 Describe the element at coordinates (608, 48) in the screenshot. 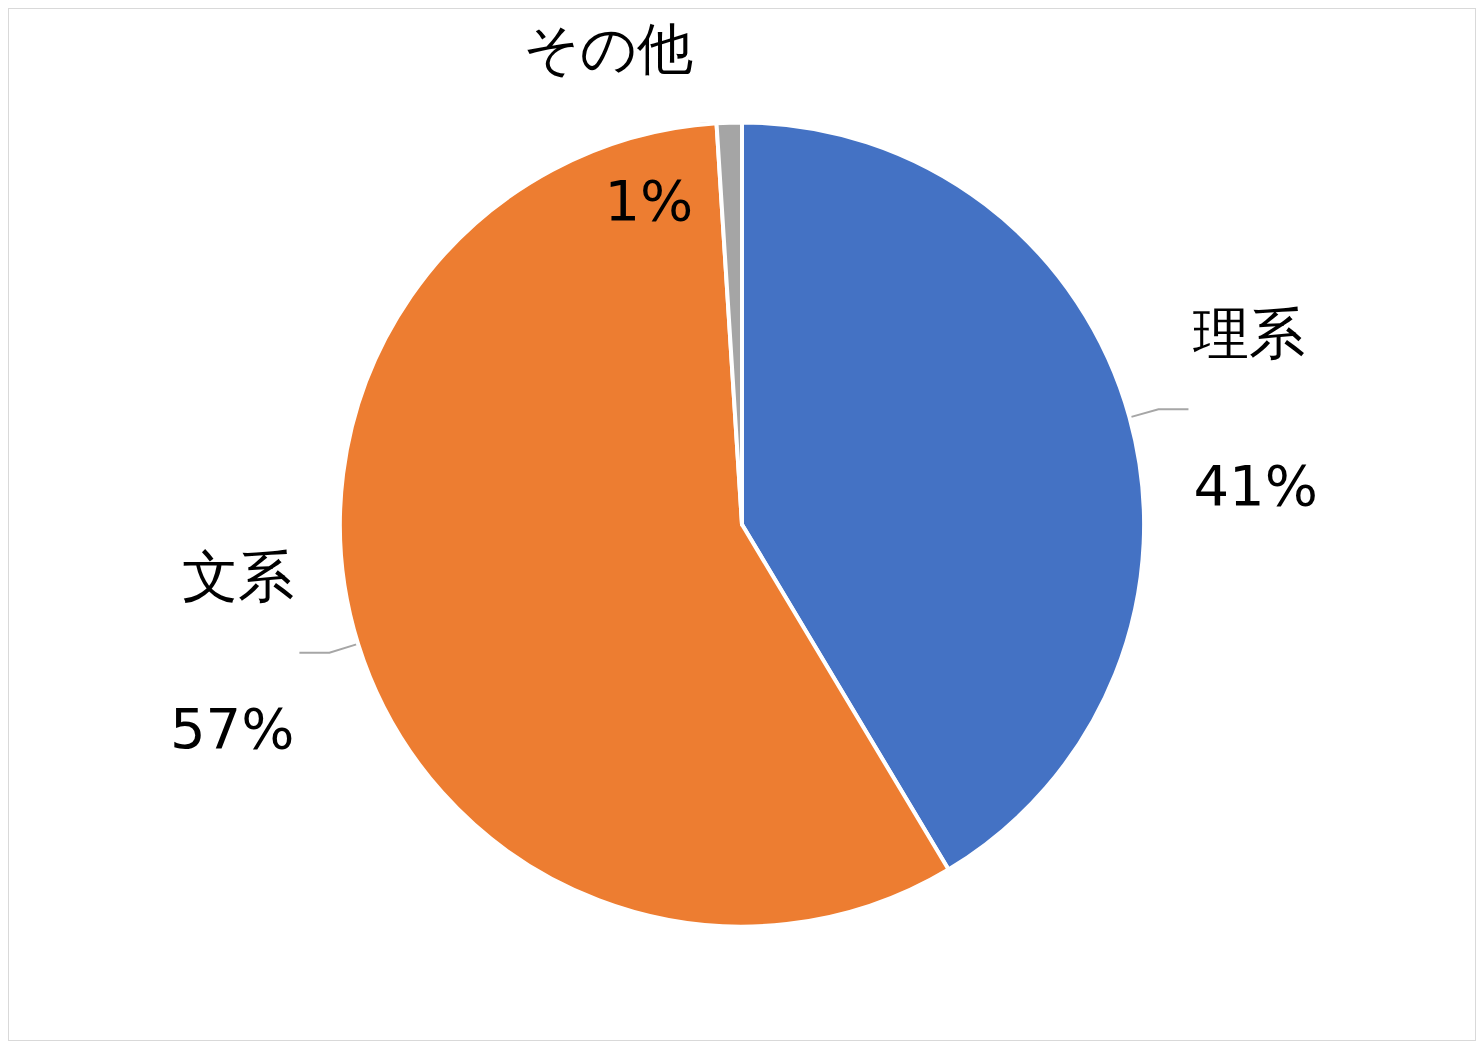

I see `slice-label: その他` at that location.